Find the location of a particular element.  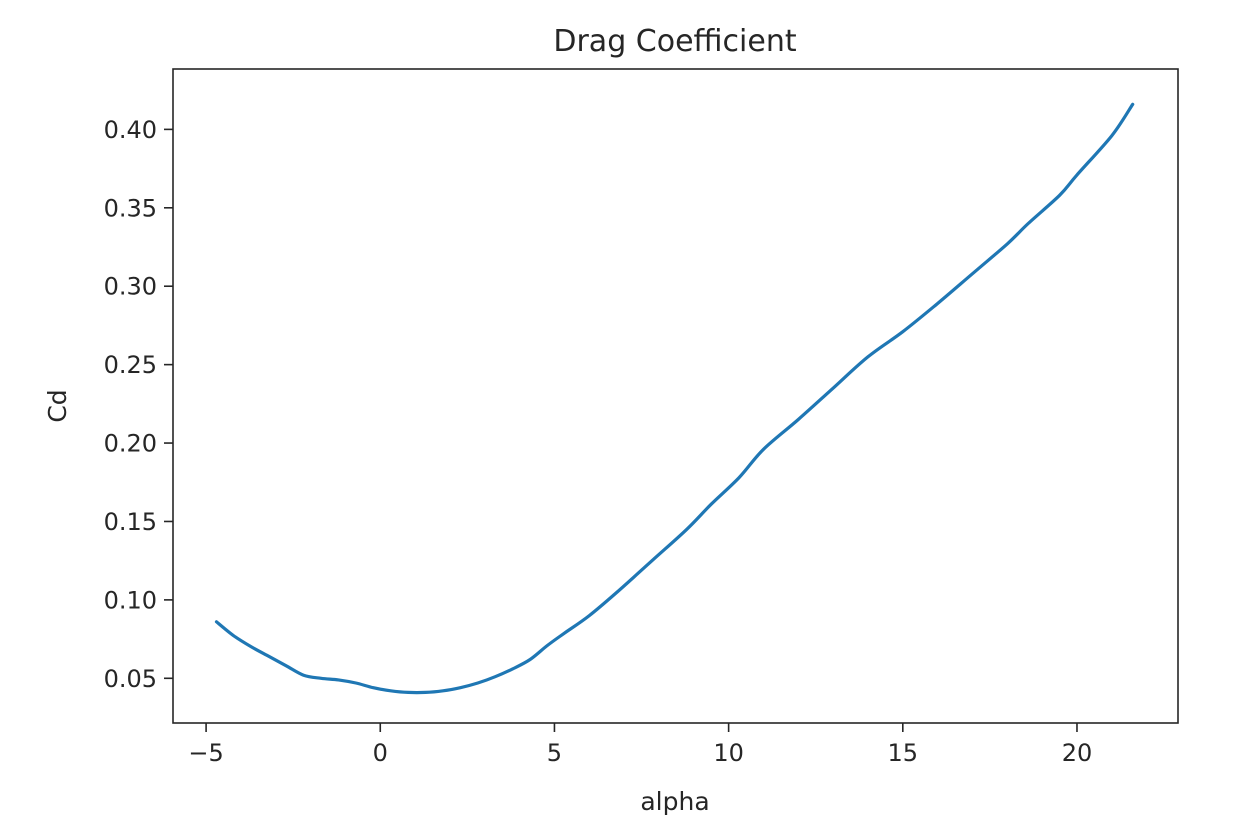

y-tick-label: 0.40 is located at coordinates (130, 130).